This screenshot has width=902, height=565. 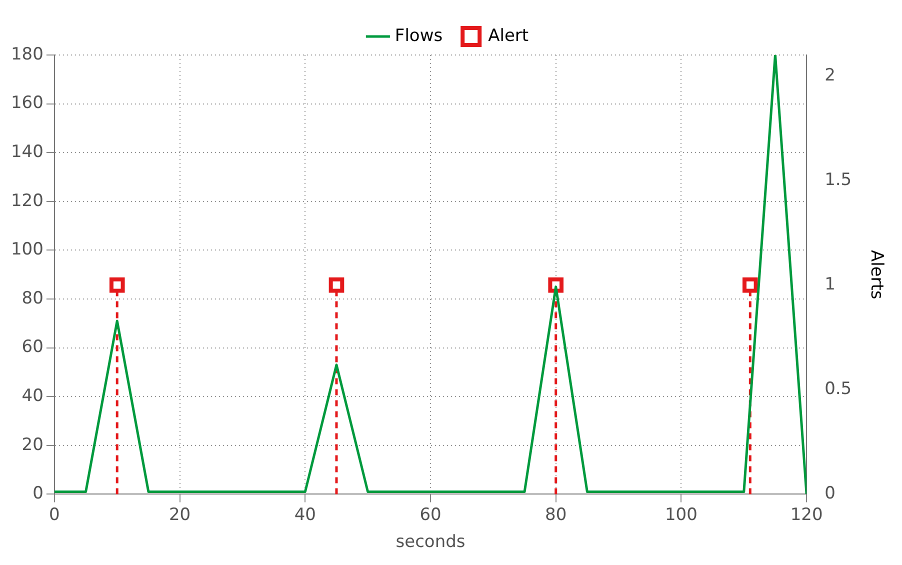 What do you see at coordinates (27, 103) in the screenshot?
I see `y-tick-label: 160` at bounding box center [27, 103].